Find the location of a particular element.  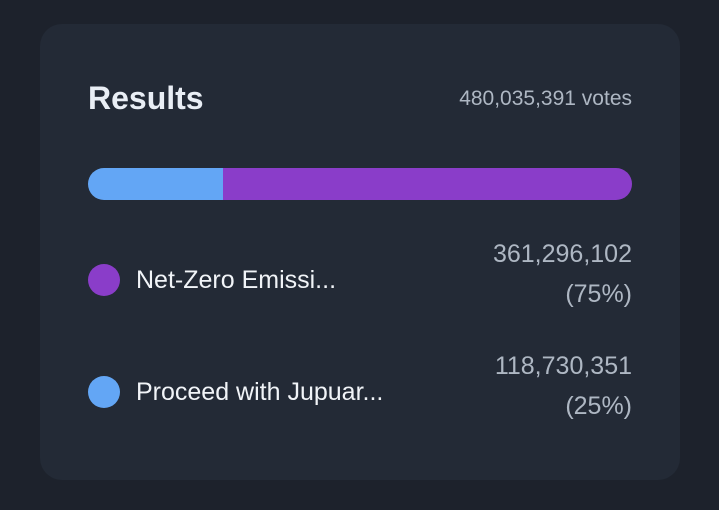

result-bar is located at coordinates (360, 184).